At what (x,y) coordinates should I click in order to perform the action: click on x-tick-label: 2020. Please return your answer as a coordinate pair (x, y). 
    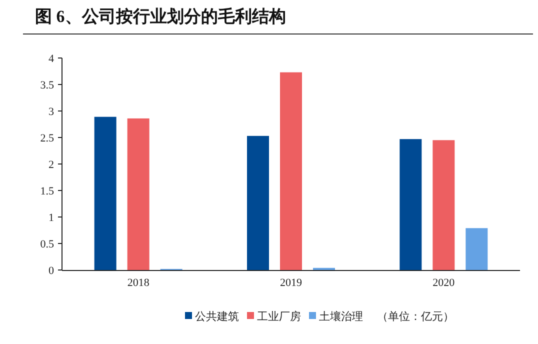
    Looking at the image, I should click on (444, 283).